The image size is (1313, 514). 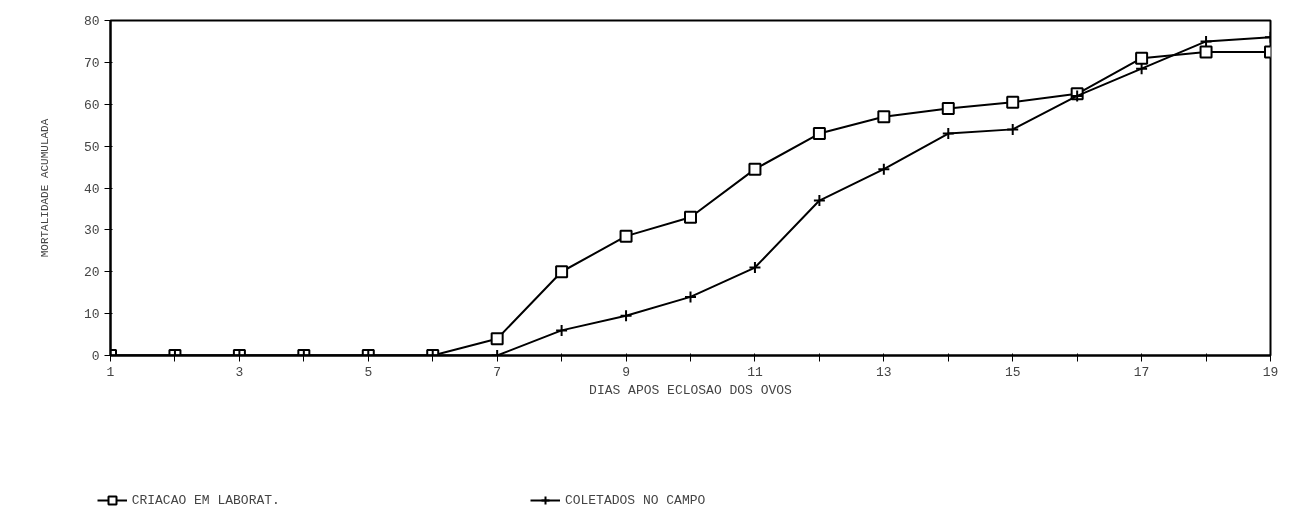 I want to click on y-tick-label: 40, so click(x=91, y=189).